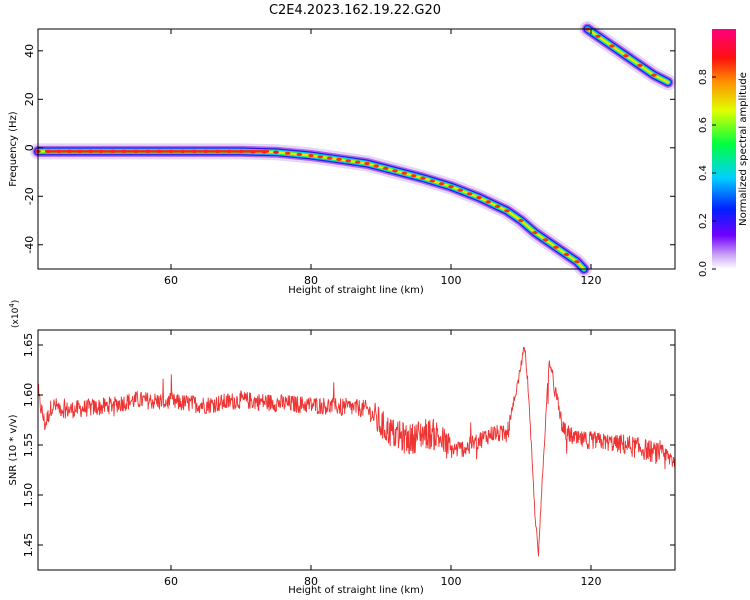 The width and height of the screenshot is (750, 600). Describe the element at coordinates (703, 125) in the screenshot. I see `colorbar-tick-label: 0.6` at that location.